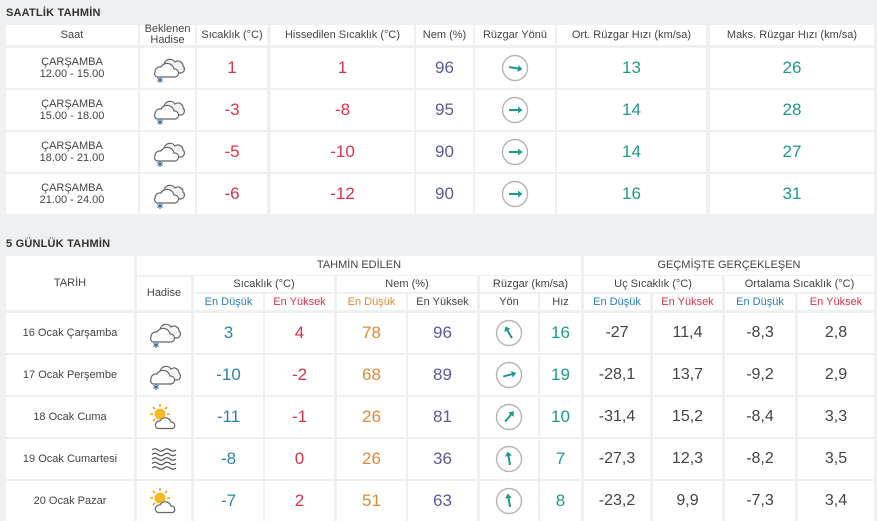 The image size is (877, 521). I want to click on hdr-event: Hadise, so click(164, 293).